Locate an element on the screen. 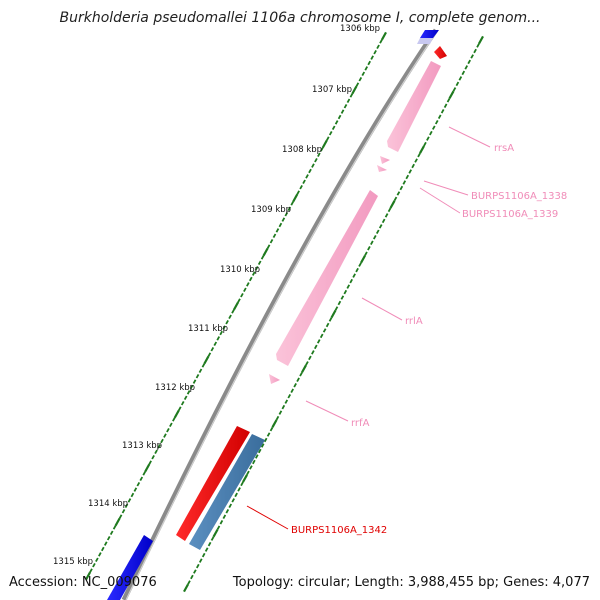  cds-small-red is located at coordinates (440, 52).